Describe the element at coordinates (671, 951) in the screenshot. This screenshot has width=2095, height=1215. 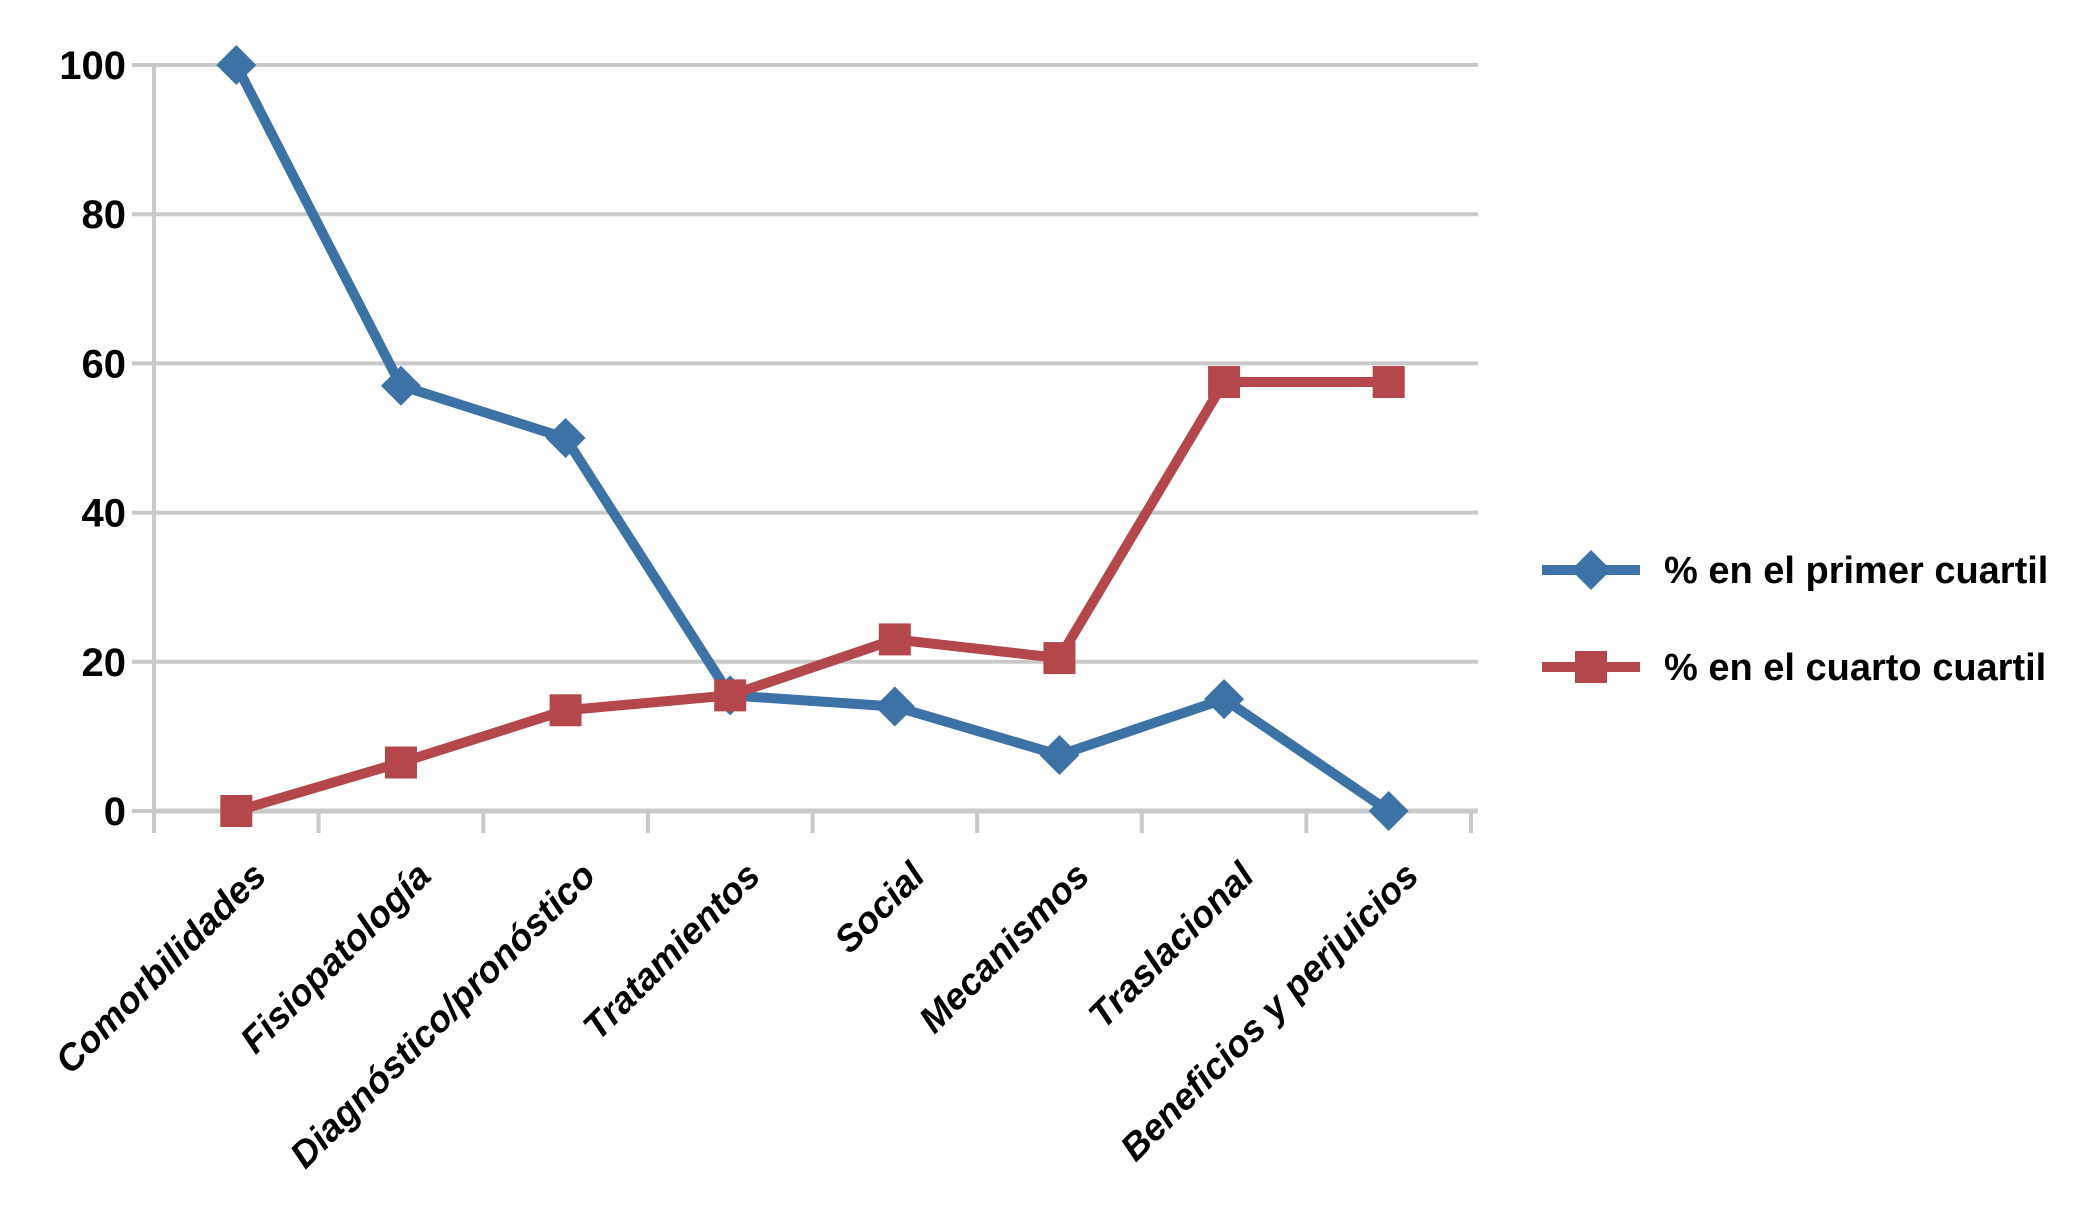
I see `category-label: Tratamientos` at that location.